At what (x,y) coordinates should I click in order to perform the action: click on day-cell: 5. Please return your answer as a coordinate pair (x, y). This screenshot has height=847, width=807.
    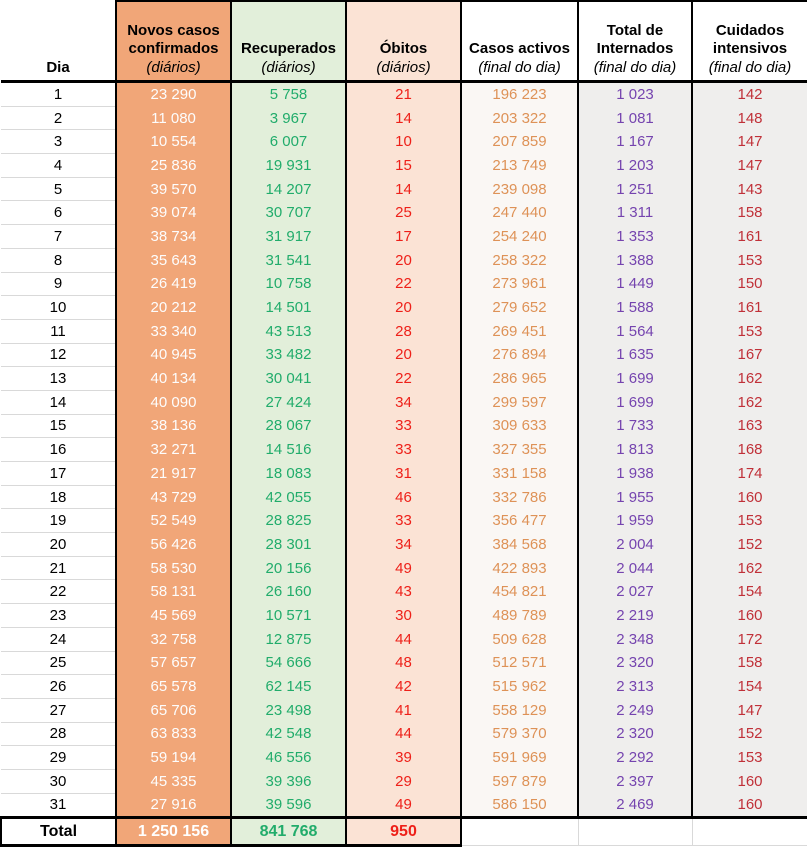
    Looking at the image, I should click on (59, 189).